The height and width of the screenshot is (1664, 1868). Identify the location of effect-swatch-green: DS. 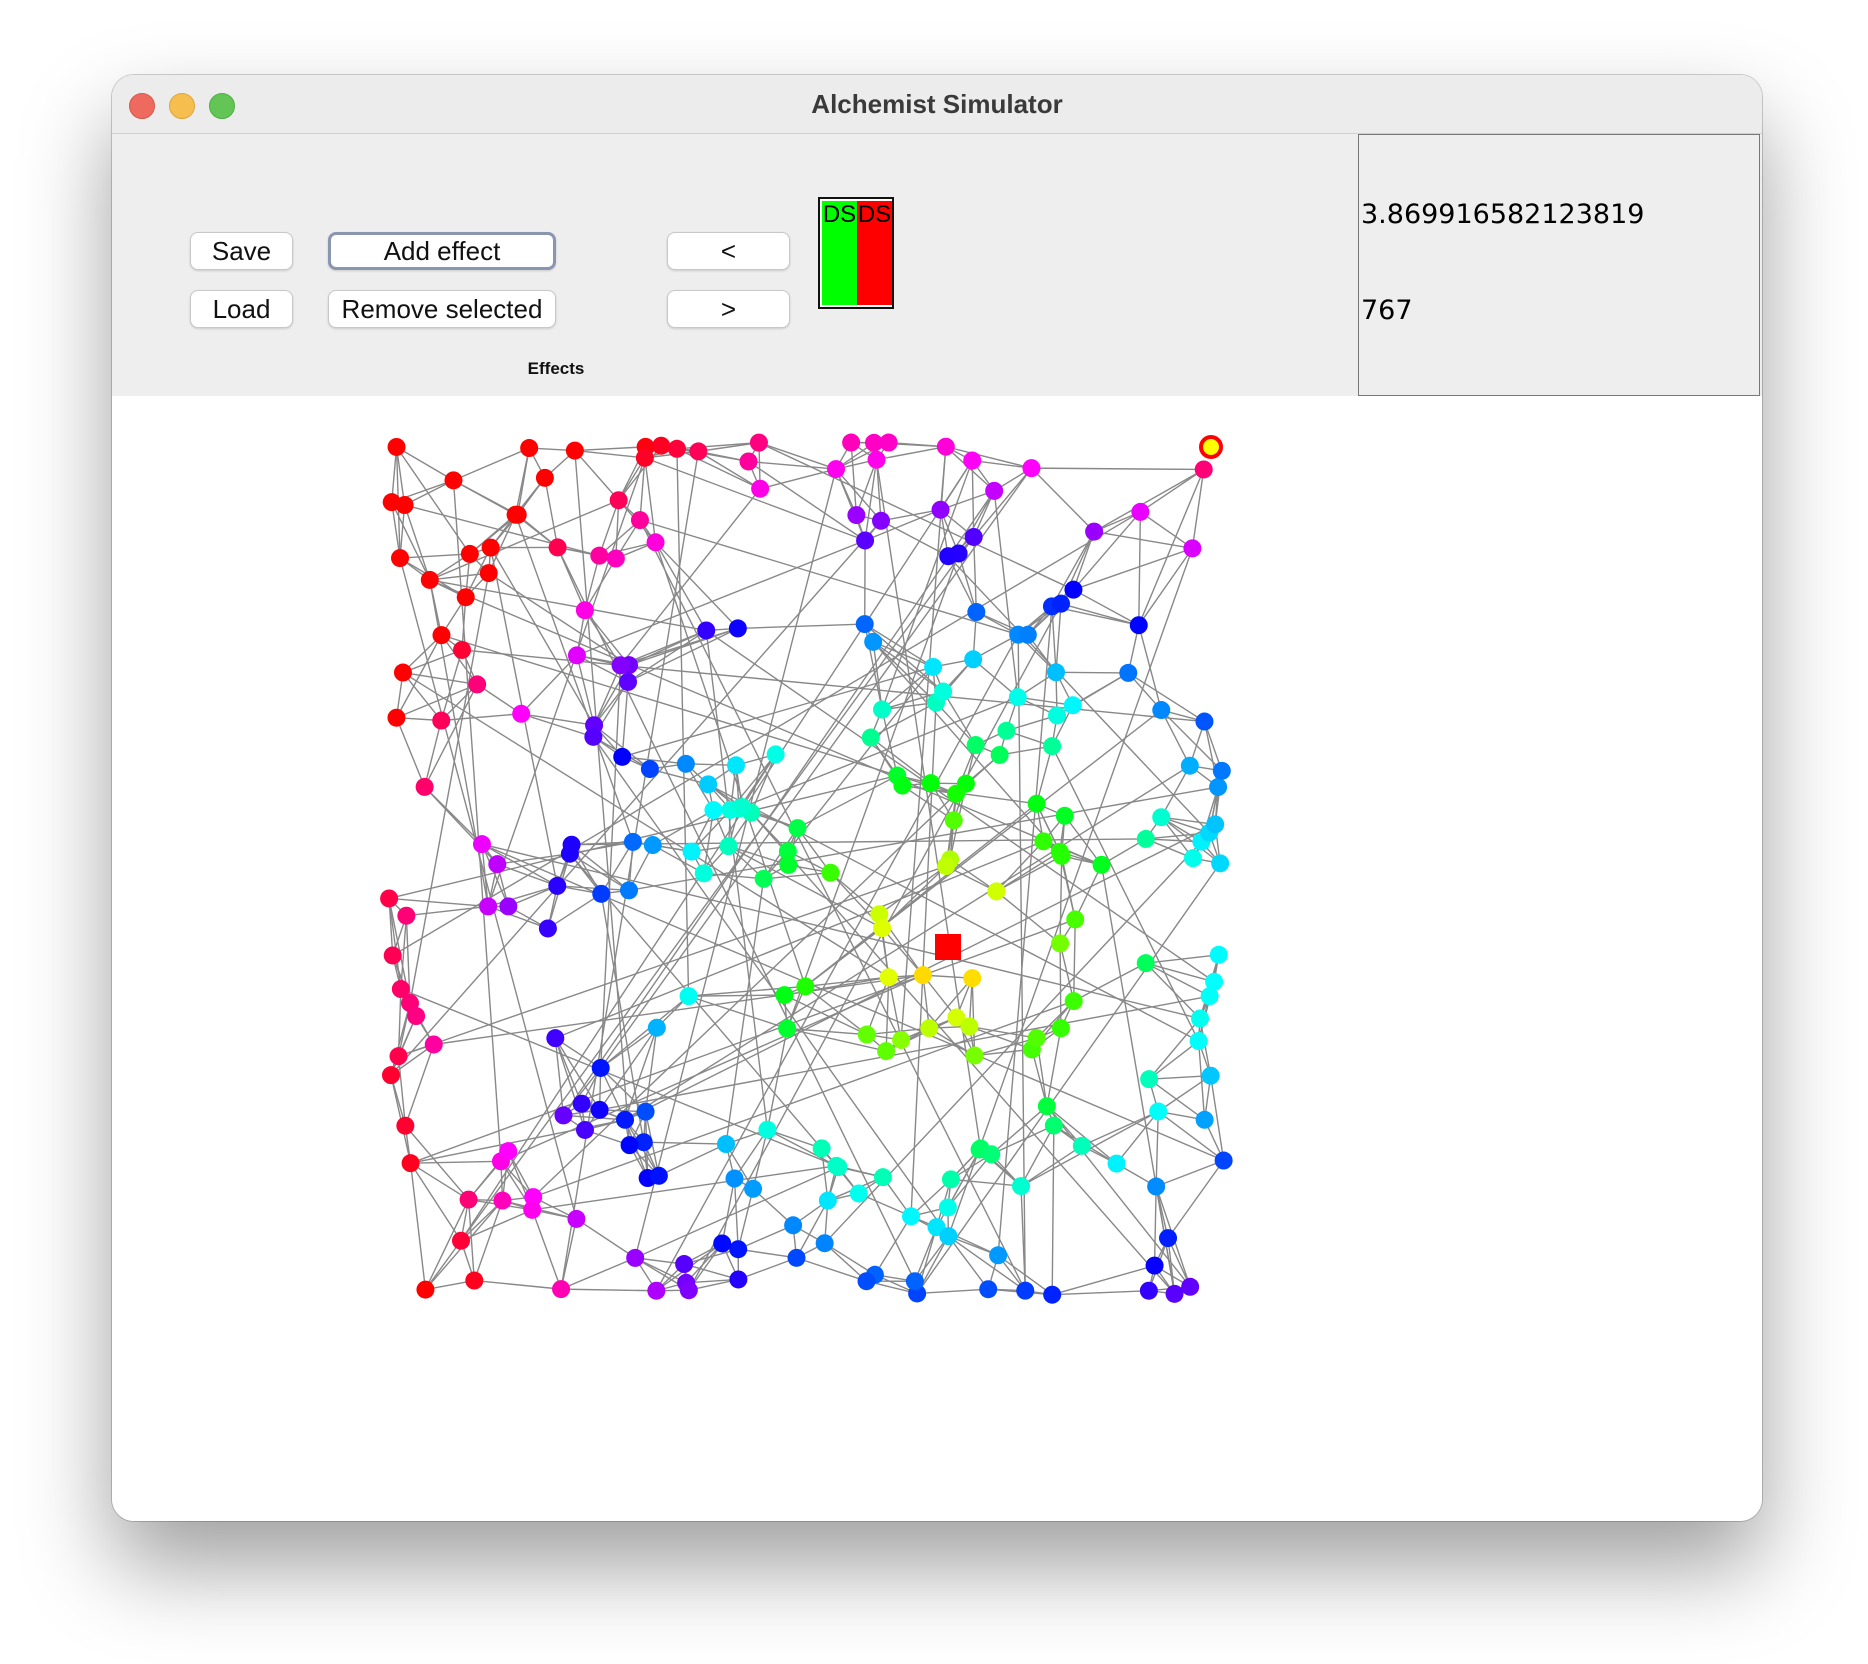
(839, 253).